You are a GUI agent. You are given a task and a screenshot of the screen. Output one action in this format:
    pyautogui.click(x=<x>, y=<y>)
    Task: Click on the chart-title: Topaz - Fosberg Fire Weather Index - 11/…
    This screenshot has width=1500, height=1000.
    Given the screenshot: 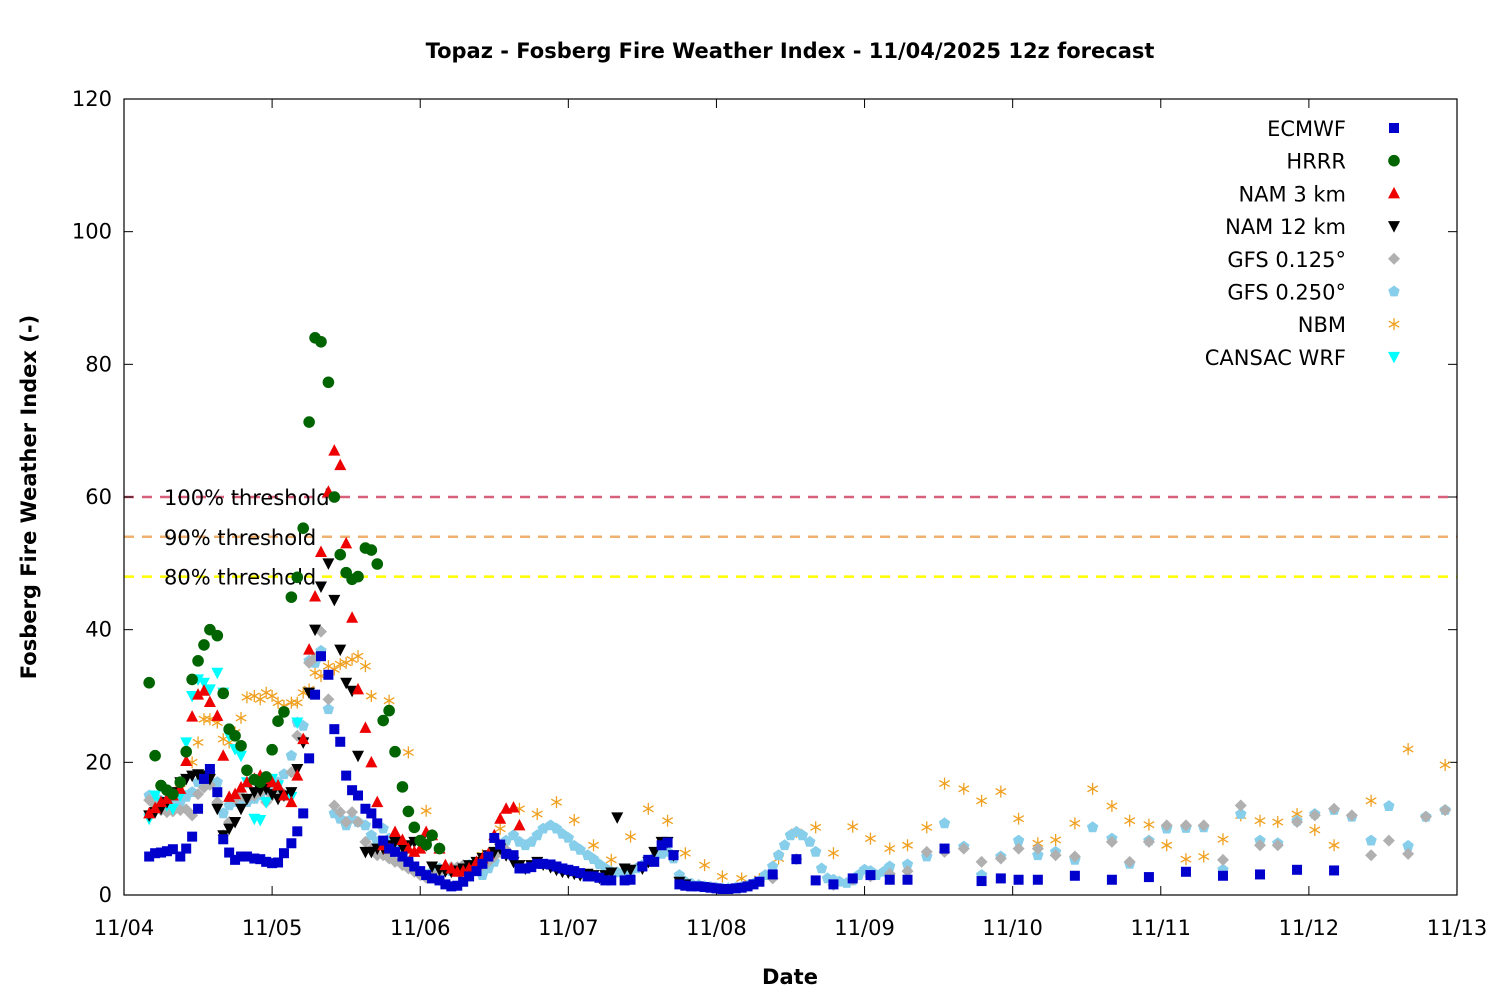 What is the action you would take?
    pyautogui.click(x=790, y=51)
    